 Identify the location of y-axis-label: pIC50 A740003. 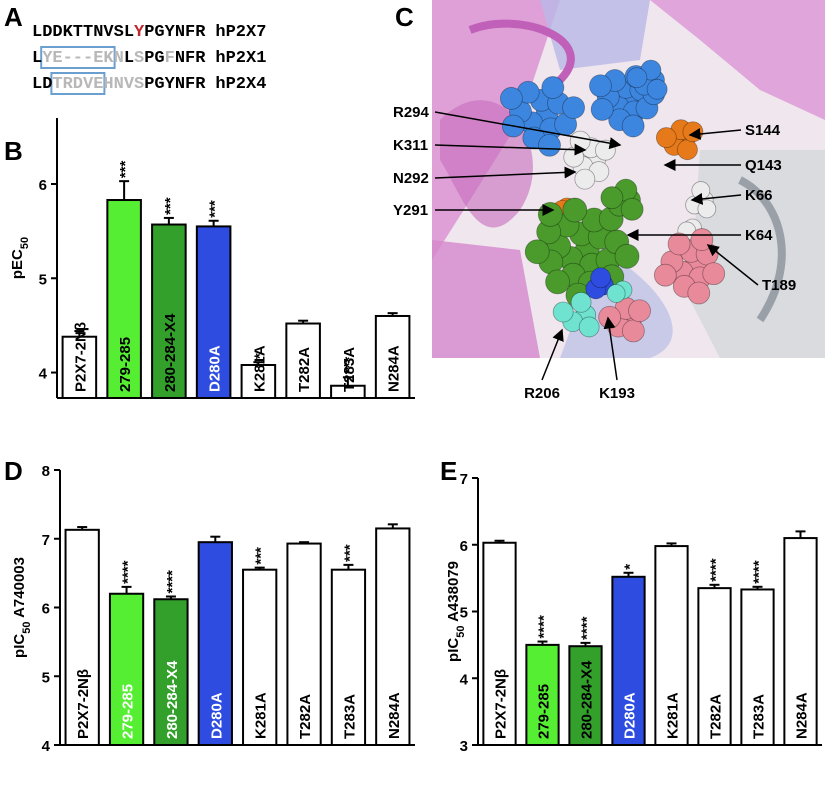
(22, 607).